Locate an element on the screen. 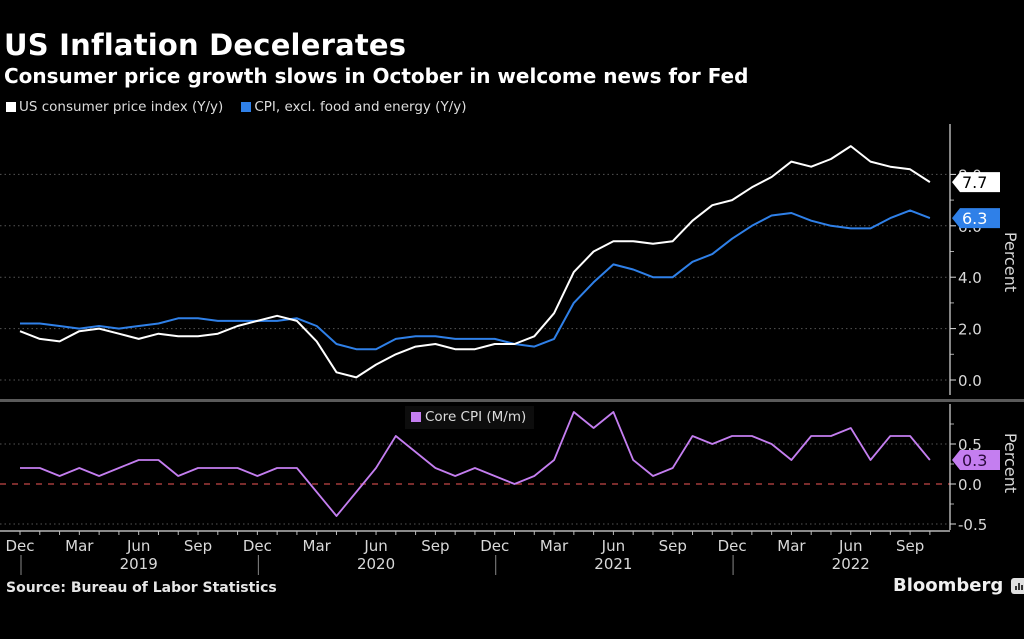  lower-ytick-label: 0.5 is located at coordinates (970, 445).